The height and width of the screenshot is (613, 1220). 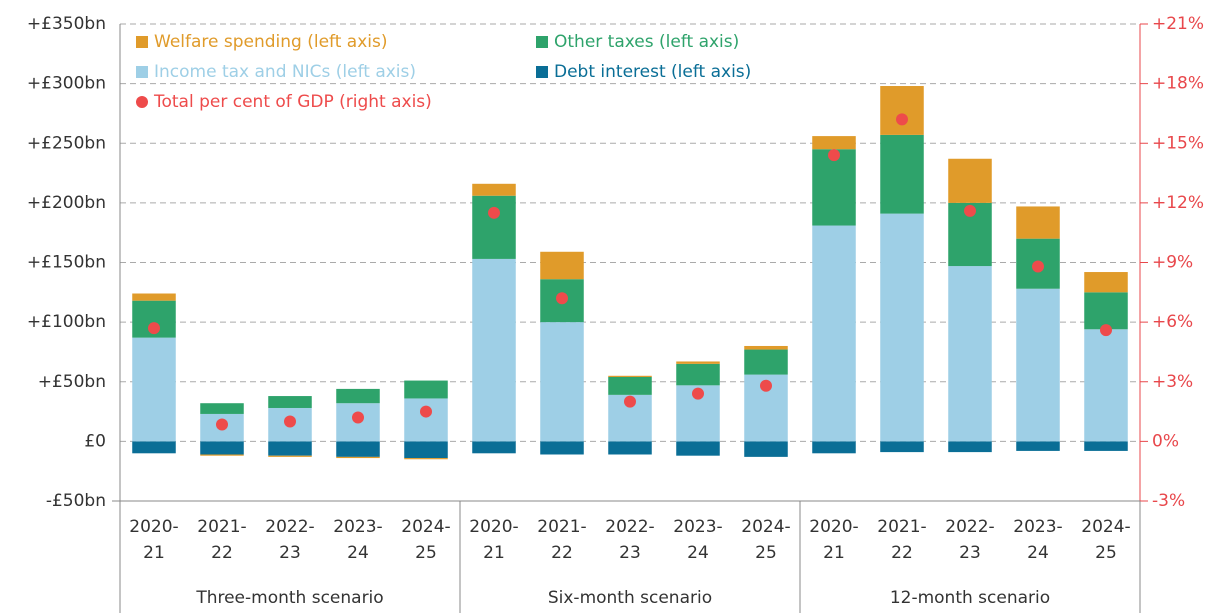 What do you see at coordinates (142, 102) in the screenshot?
I see `legend-marker` at bounding box center [142, 102].